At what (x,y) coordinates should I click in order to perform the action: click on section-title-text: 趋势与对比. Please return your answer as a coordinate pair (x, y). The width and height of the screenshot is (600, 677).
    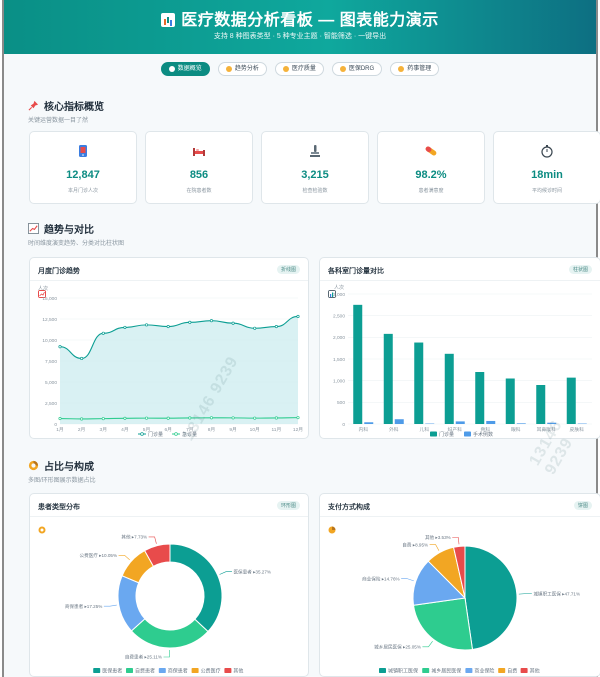
    Looking at the image, I should click on (69, 230).